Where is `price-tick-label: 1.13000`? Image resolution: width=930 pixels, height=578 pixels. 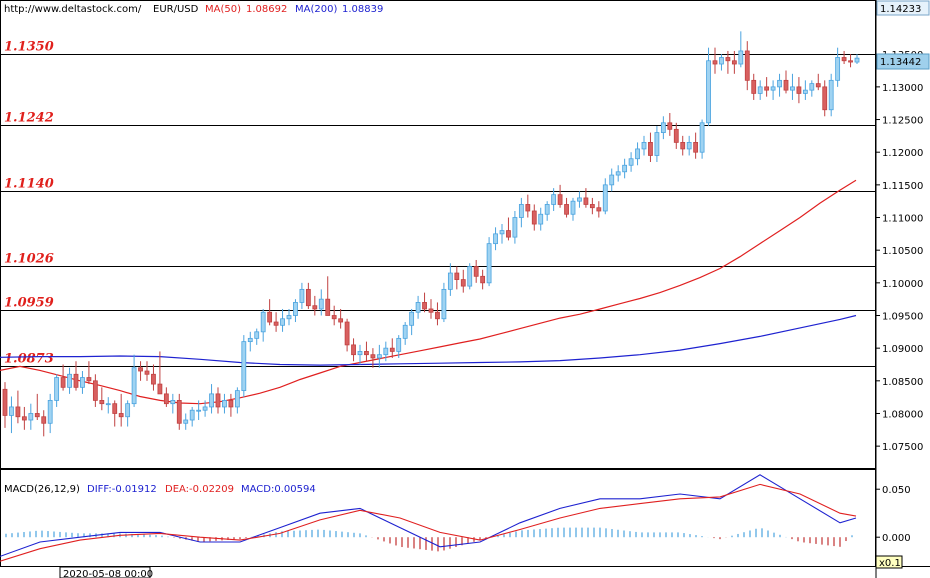
price-tick-label: 1.13000 is located at coordinates (902, 88).